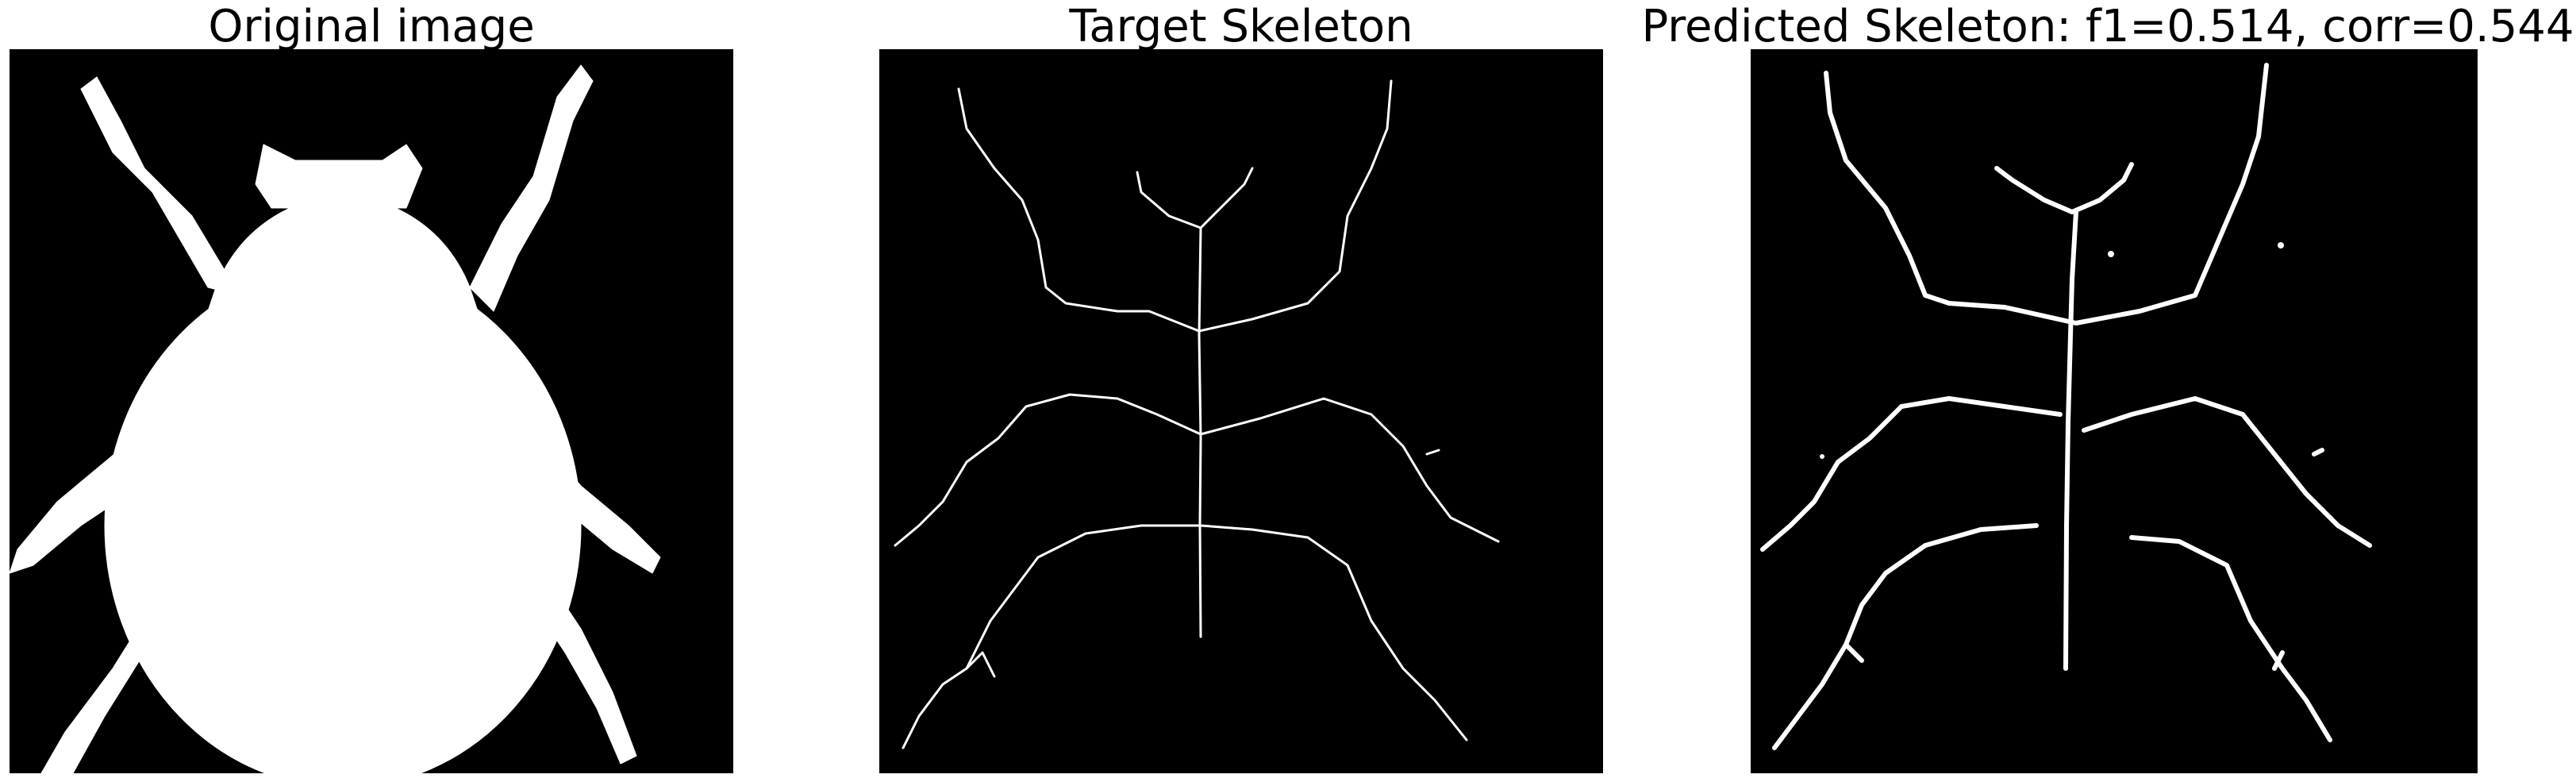 The width and height of the screenshot is (2576, 782). Describe the element at coordinates (1241, 27) in the screenshot. I see `panel-title-target: Target Skeleton` at that location.